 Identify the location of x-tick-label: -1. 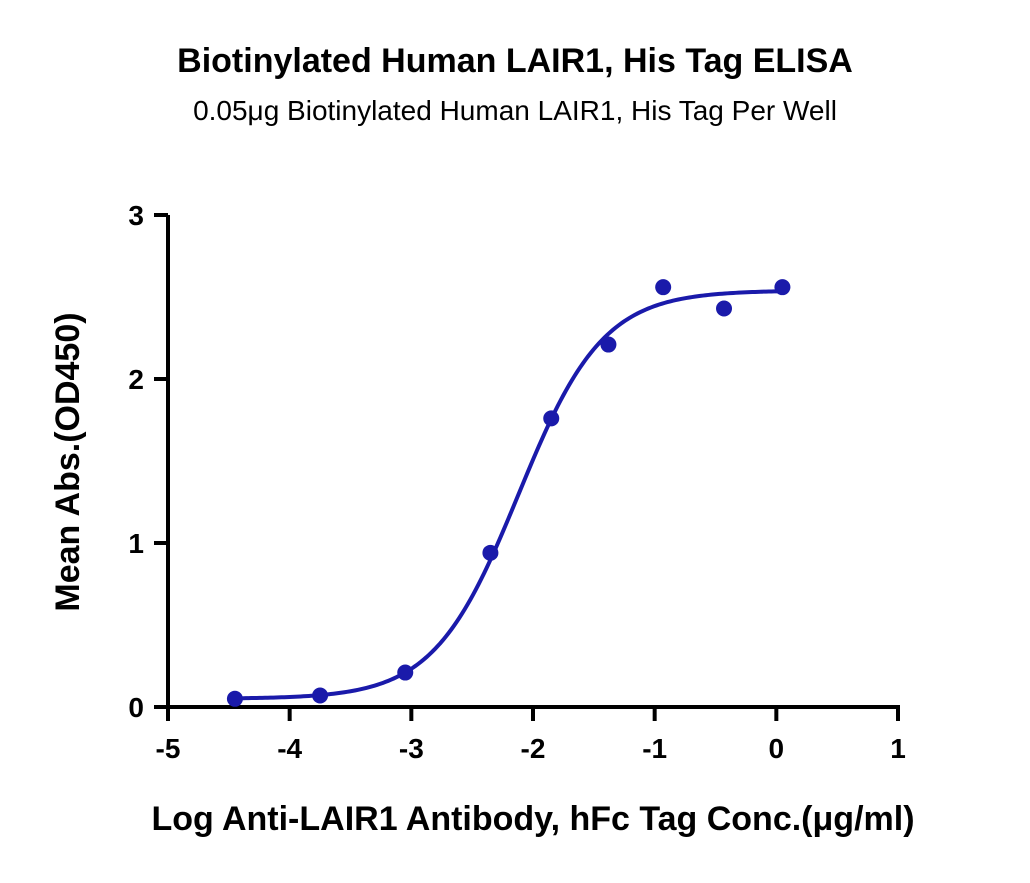
(654, 748).